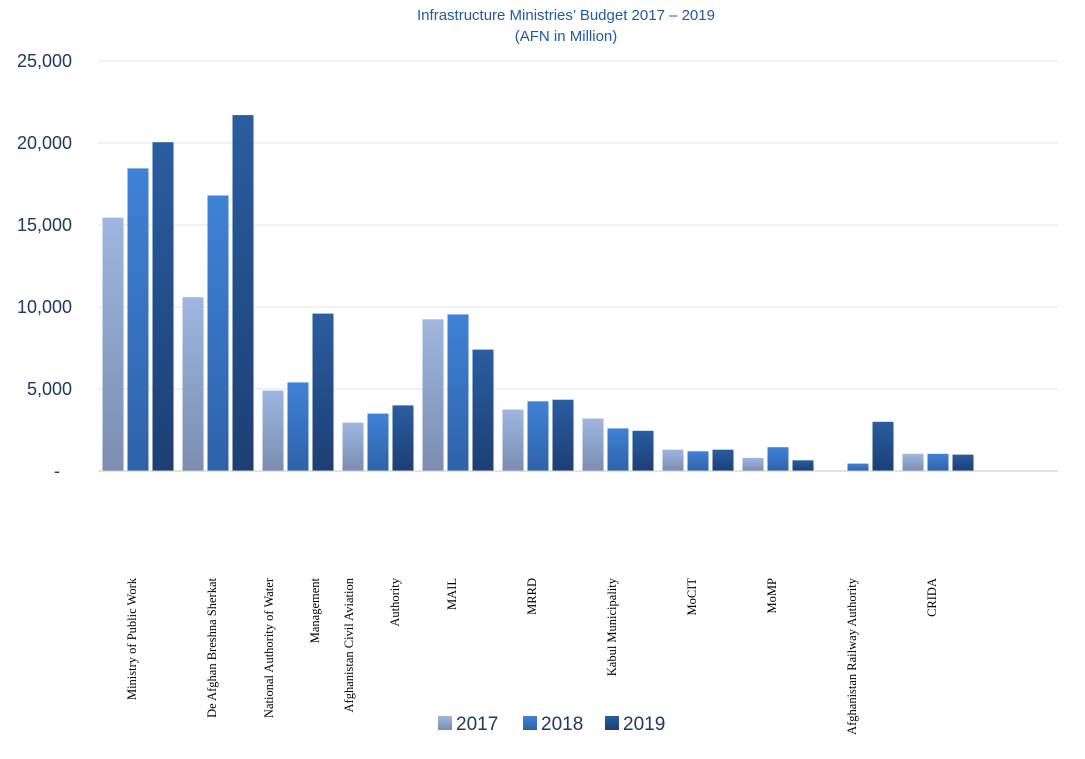 This screenshot has width=1085, height=759. I want to click on x-category-label: CRIDA, so click(932, 597).